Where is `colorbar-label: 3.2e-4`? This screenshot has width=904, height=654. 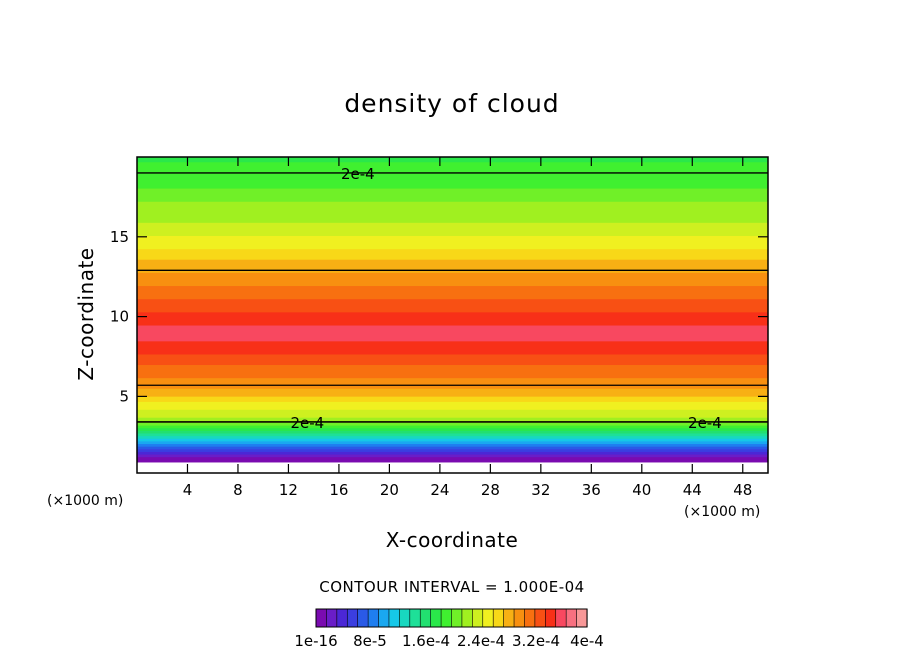
colorbar-label: 3.2e-4 is located at coordinates (536, 641).